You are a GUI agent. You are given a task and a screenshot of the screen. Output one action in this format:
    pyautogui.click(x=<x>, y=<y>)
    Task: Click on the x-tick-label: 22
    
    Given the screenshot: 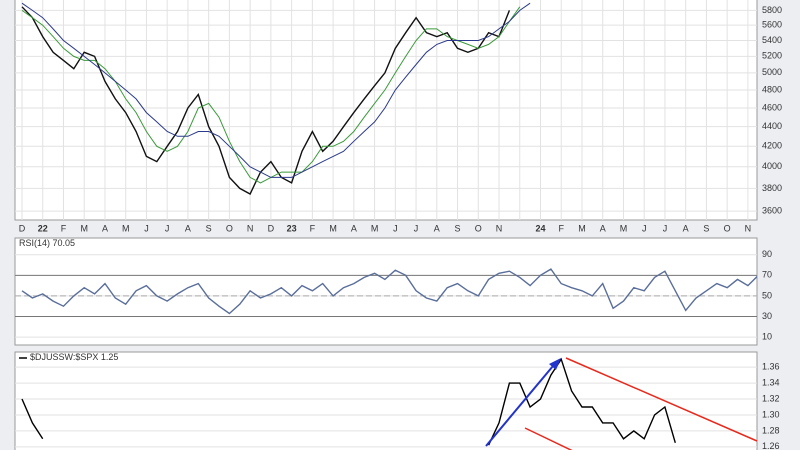 What is the action you would take?
    pyautogui.click(x=43, y=228)
    